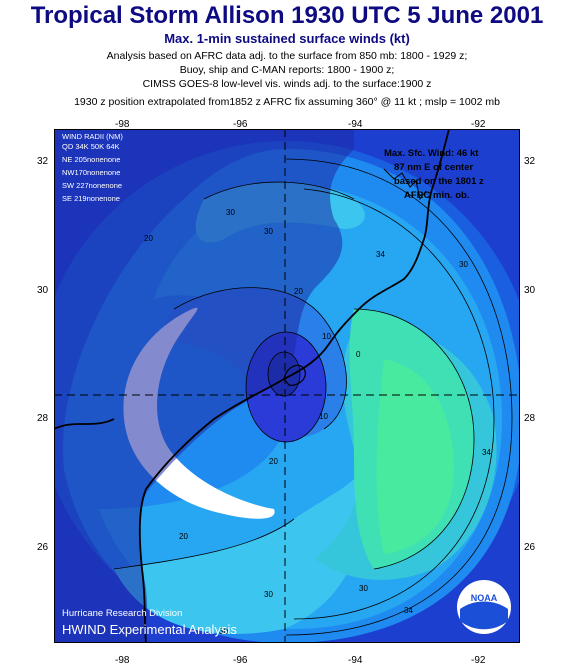 The height and width of the screenshot is (670, 574). I want to click on wind-band-south, so click(238, 556).